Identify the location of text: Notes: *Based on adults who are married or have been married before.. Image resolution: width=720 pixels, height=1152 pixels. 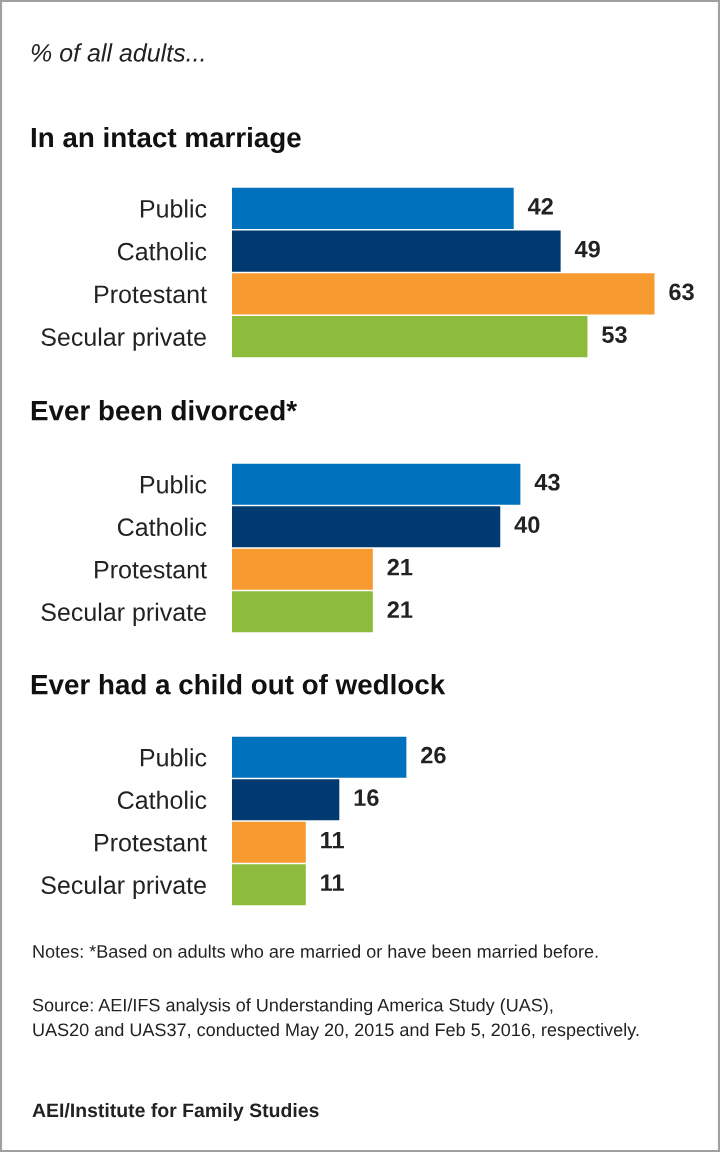
(315, 951).